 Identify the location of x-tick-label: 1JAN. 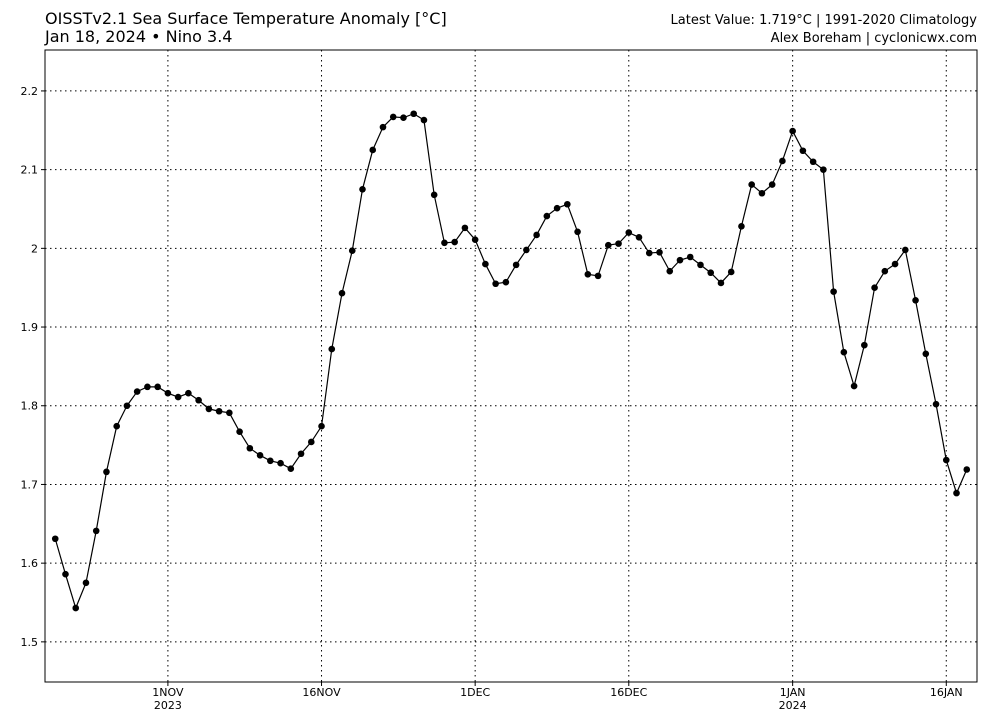
(793, 692).